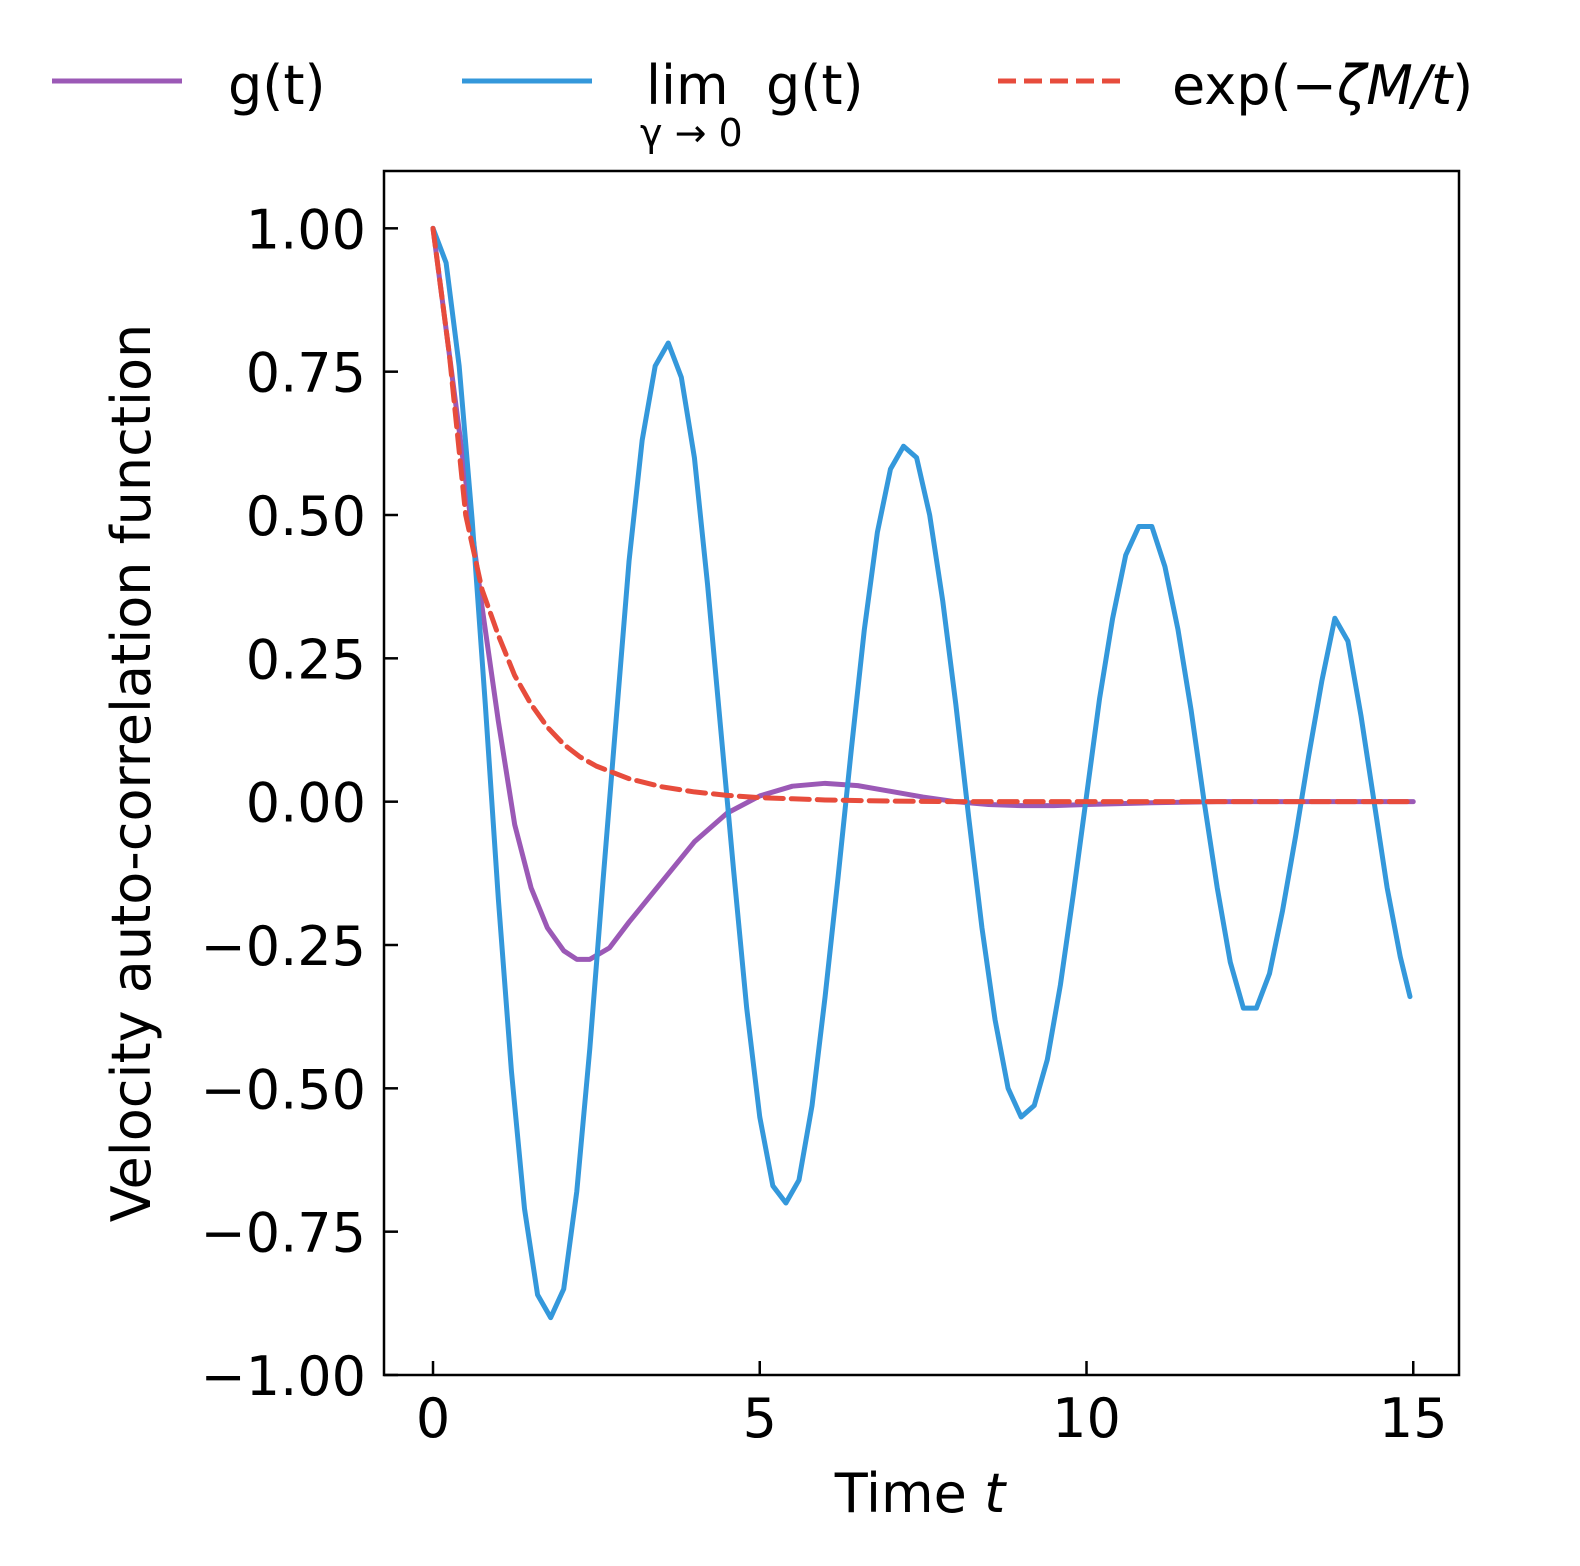 The image size is (1580, 1566). Describe the element at coordinates (687, 85) in the screenshot. I see `legend-label-lim: lim` at that location.